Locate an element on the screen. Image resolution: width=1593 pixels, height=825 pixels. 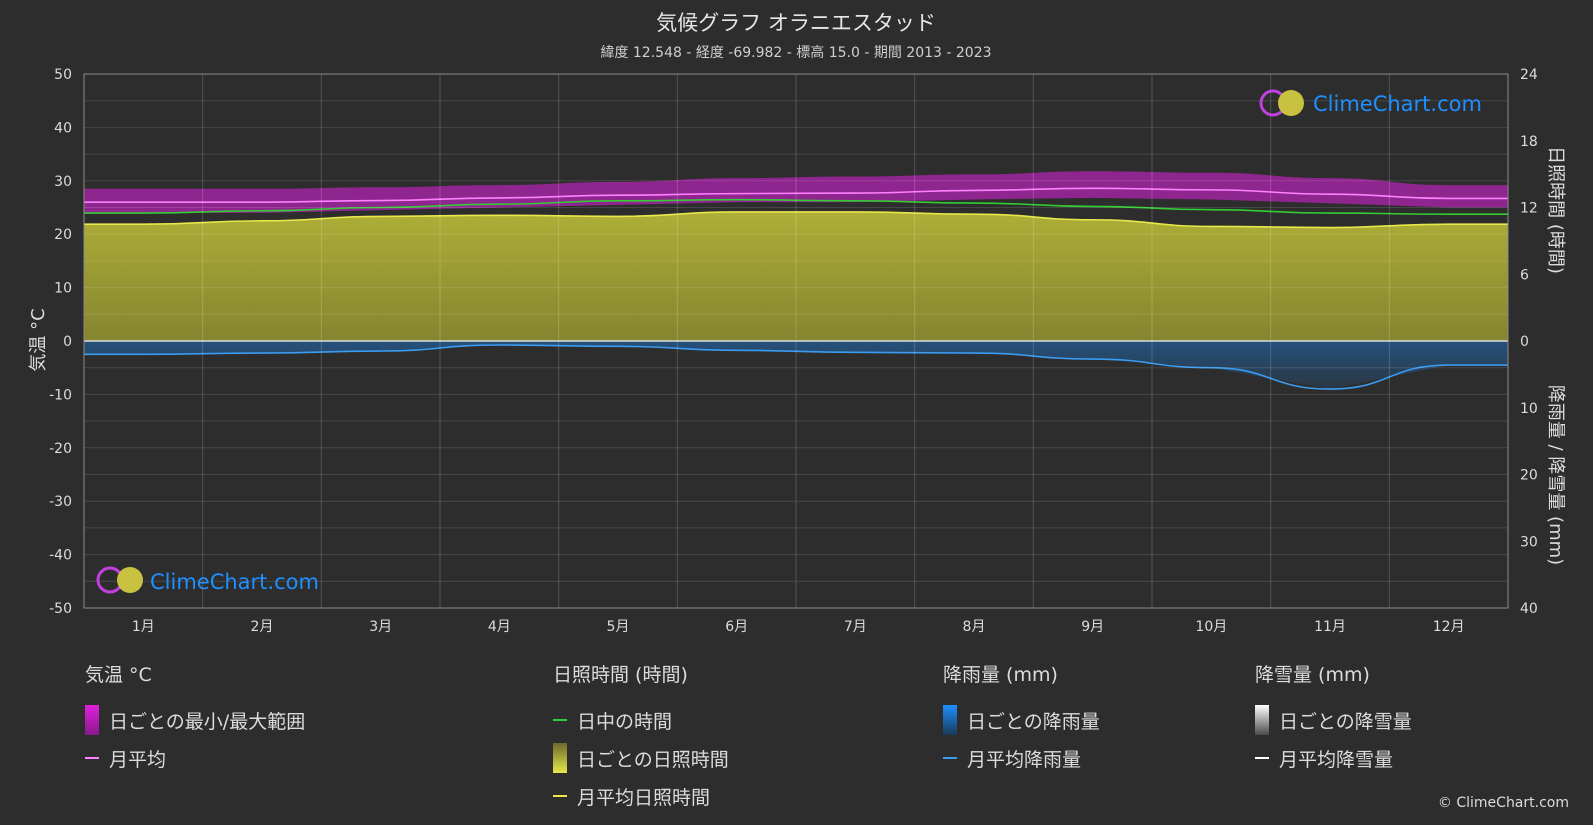
y-right-top-tick-label: 0 is located at coordinates (1524, 342).